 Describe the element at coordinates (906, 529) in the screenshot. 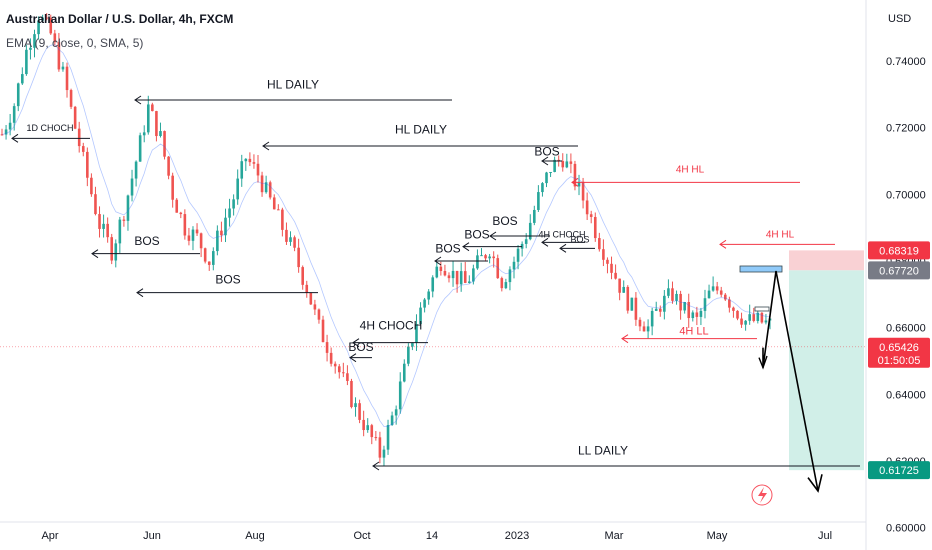

I see `y-tick-label: 0.60000` at that location.